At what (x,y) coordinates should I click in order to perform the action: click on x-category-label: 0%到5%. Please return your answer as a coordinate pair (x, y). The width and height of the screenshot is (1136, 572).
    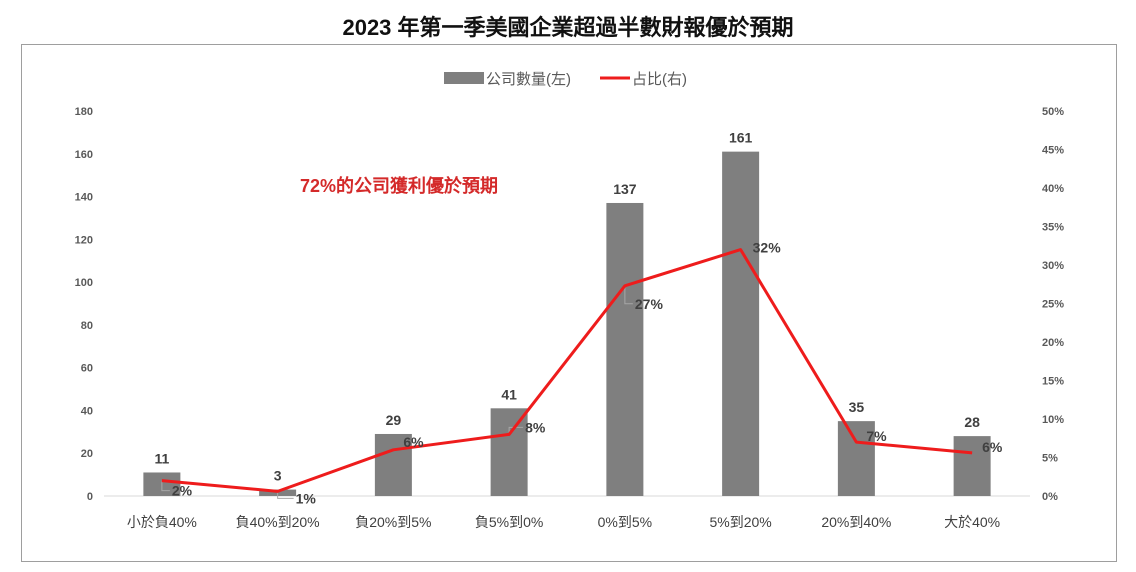
    Looking at the image, I should click on (625, 522).